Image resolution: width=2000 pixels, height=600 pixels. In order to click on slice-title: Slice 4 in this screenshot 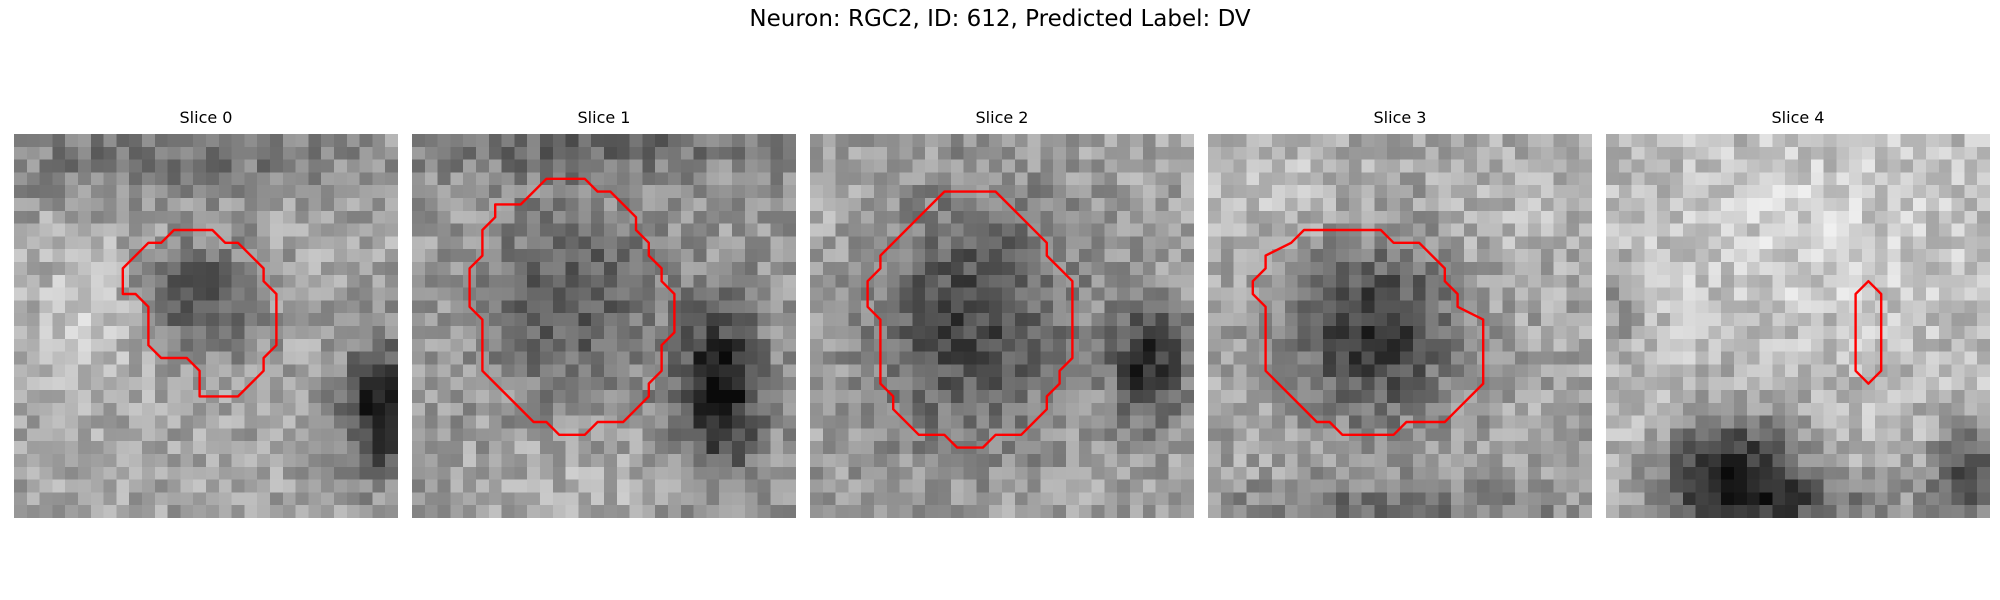, I will do `click(1798, 117)`.